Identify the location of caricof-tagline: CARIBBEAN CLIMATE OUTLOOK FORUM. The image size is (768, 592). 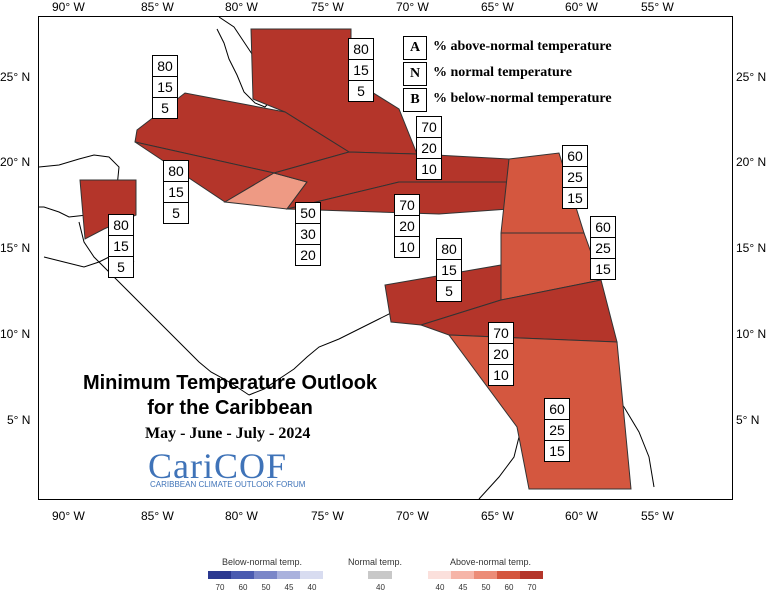
(228, 484).